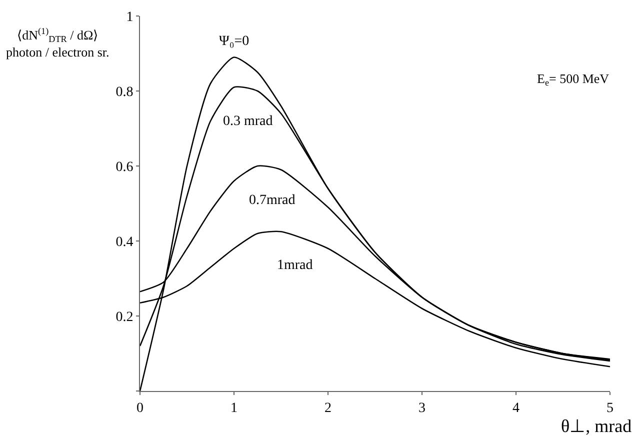  Describe the element at coordinates (272, 200) in the screenshot. I see `series-label: 0.7mrad` at that location.